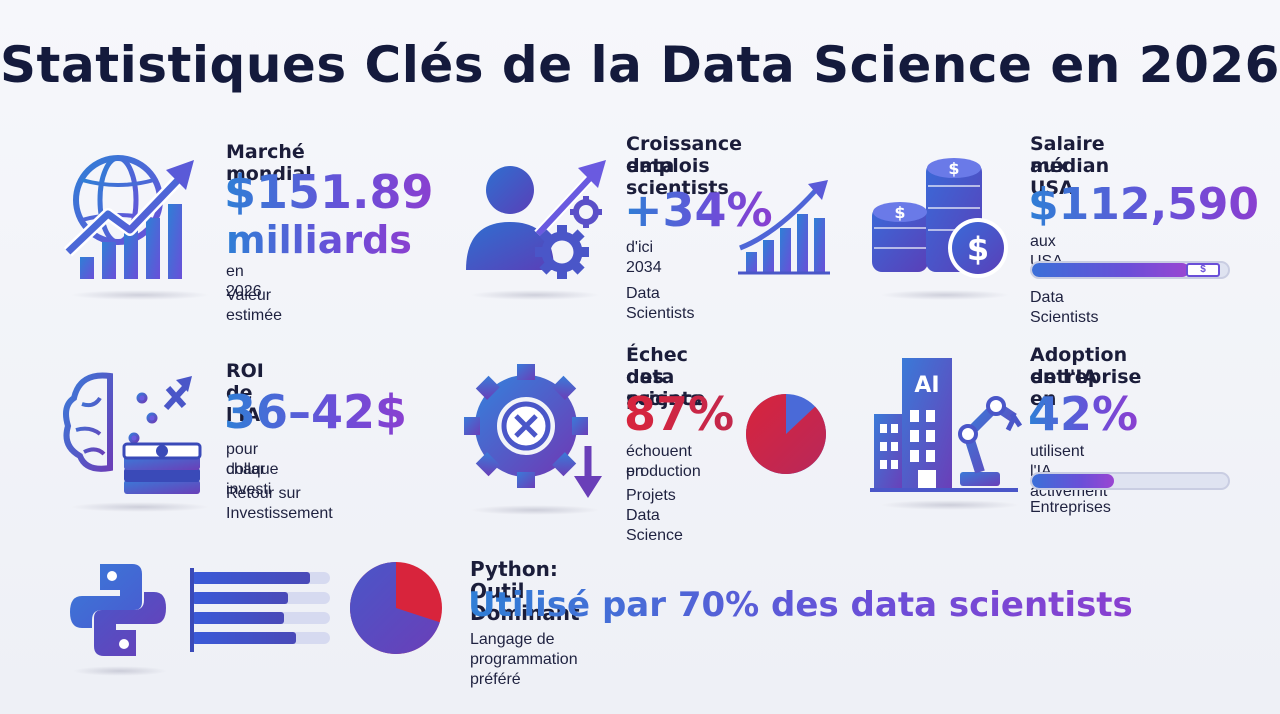 The width and height of the screenshot is (1280, 714). I want to click on coin-stacks-dollar-icon: $ $ $, so click(940, 218).